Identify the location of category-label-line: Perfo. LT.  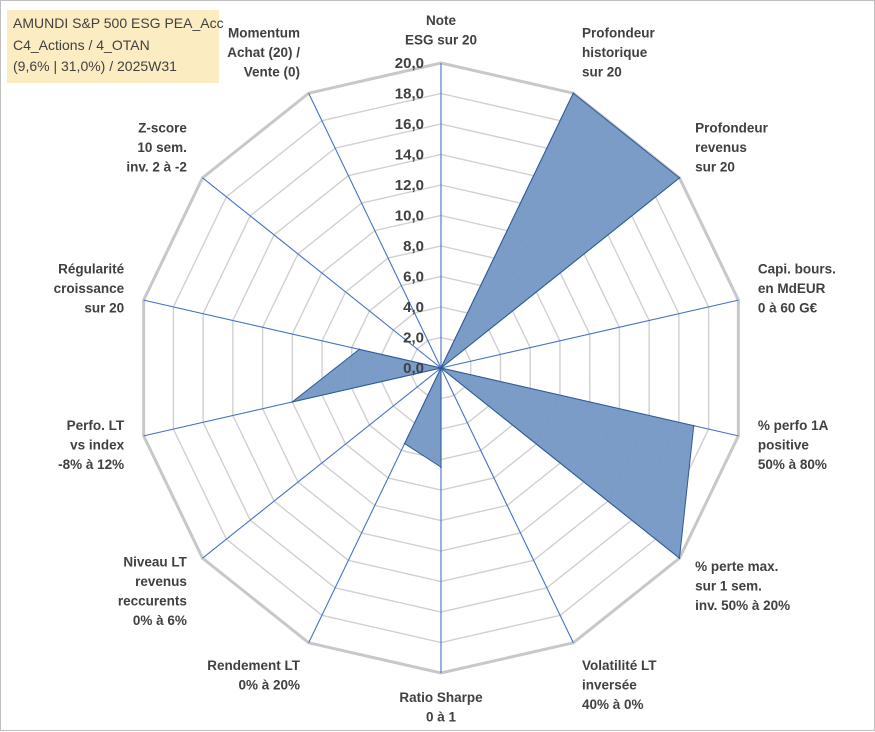
(96, 425).